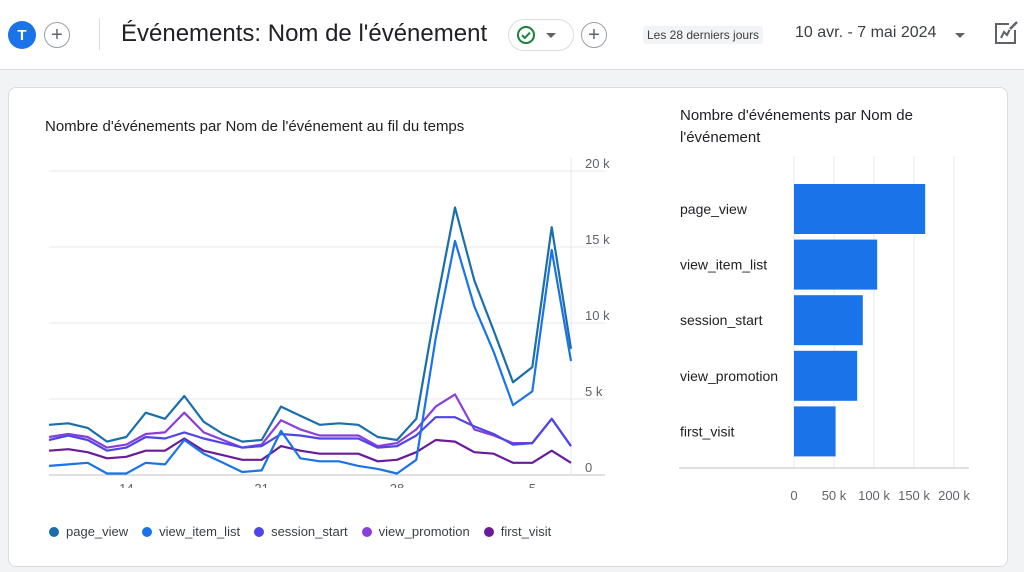 The width and height of the screenshot is (1024, 572). What do you see at coordinates (304, 33) in the screenshot?
I see `page-title: Événements: Nom de l'événement` at bounding box center [304, 33].